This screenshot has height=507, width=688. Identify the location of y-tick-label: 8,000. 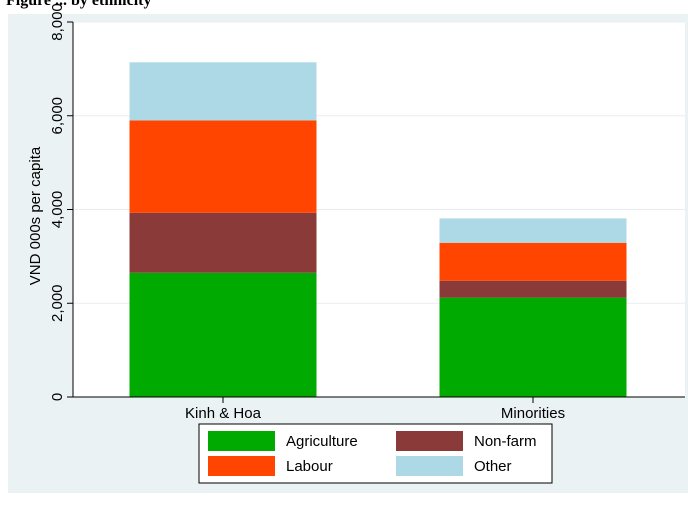
(57, 22).